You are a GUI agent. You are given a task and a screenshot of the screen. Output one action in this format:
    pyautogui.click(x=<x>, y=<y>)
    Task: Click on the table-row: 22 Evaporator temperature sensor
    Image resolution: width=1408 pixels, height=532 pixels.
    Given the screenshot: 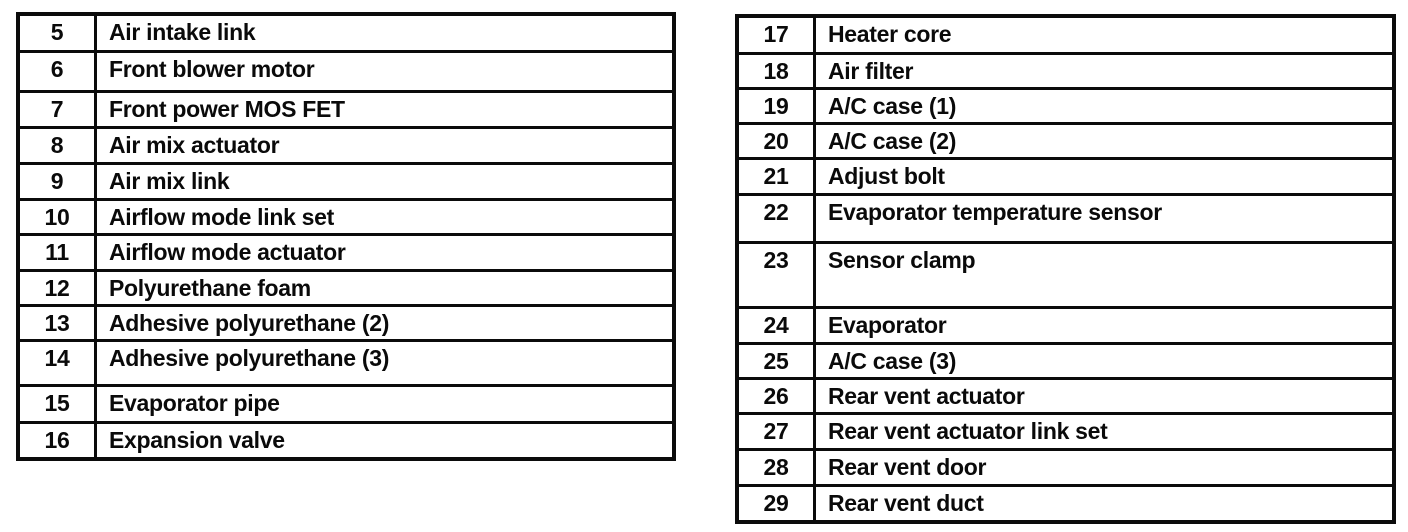 What is the action you would take?
    pyautogui.click(x=1065, y=220)
    